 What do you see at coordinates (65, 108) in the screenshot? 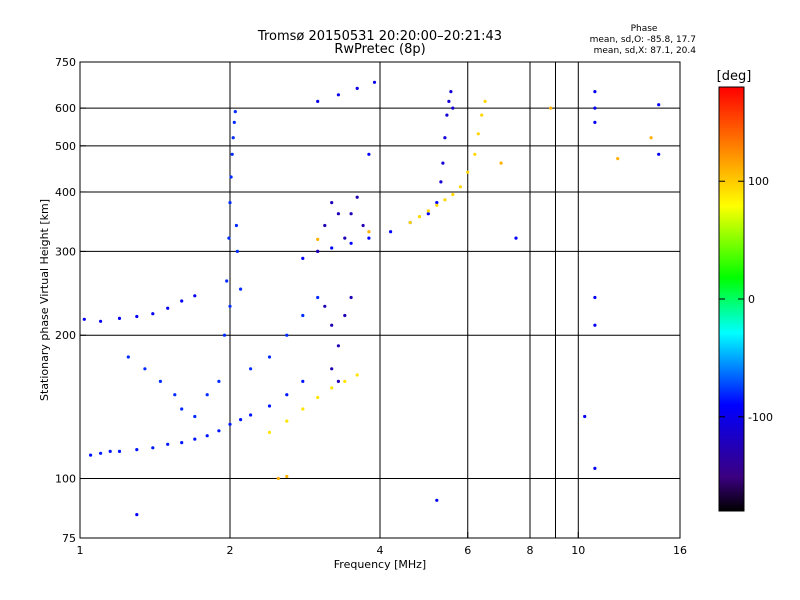
I see `y-tick-label: 600` at bounding box center [65, 108].